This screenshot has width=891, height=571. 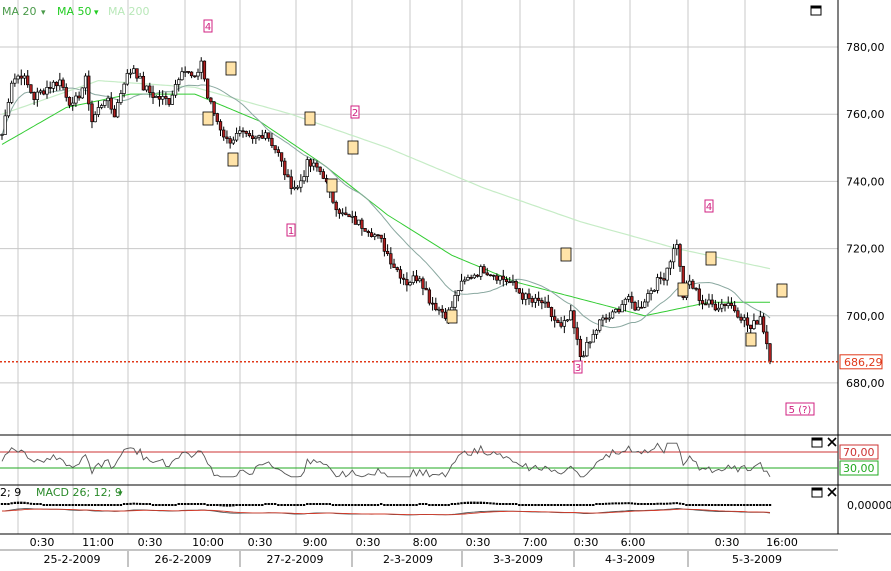 What do you see at coordinates (74, 11) in the screenshot?
I see `indicator-ma50: MA 50` at bounding box center [74, 11].